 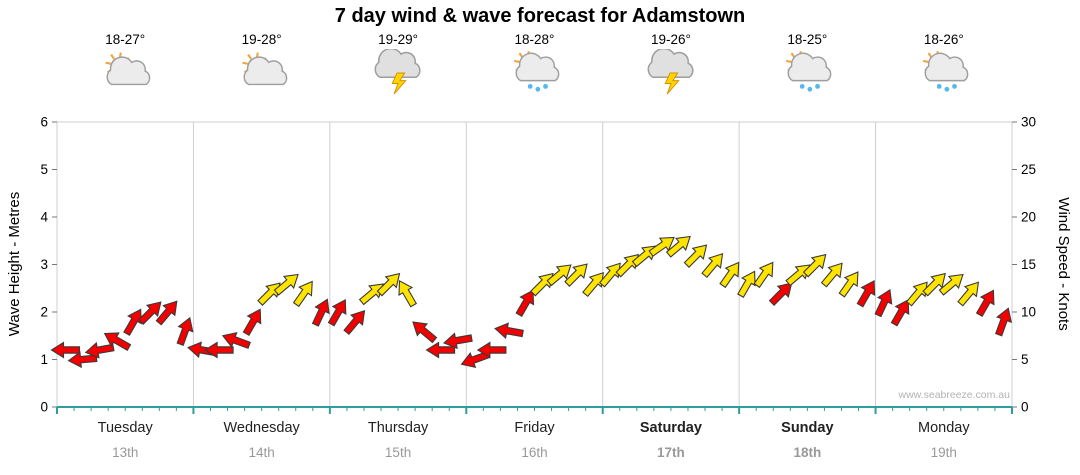 What do you see at coordinates (1028, 264) in the screenshot?
I see `wind-tick-label: 15` at bounding box center [1028, 264].